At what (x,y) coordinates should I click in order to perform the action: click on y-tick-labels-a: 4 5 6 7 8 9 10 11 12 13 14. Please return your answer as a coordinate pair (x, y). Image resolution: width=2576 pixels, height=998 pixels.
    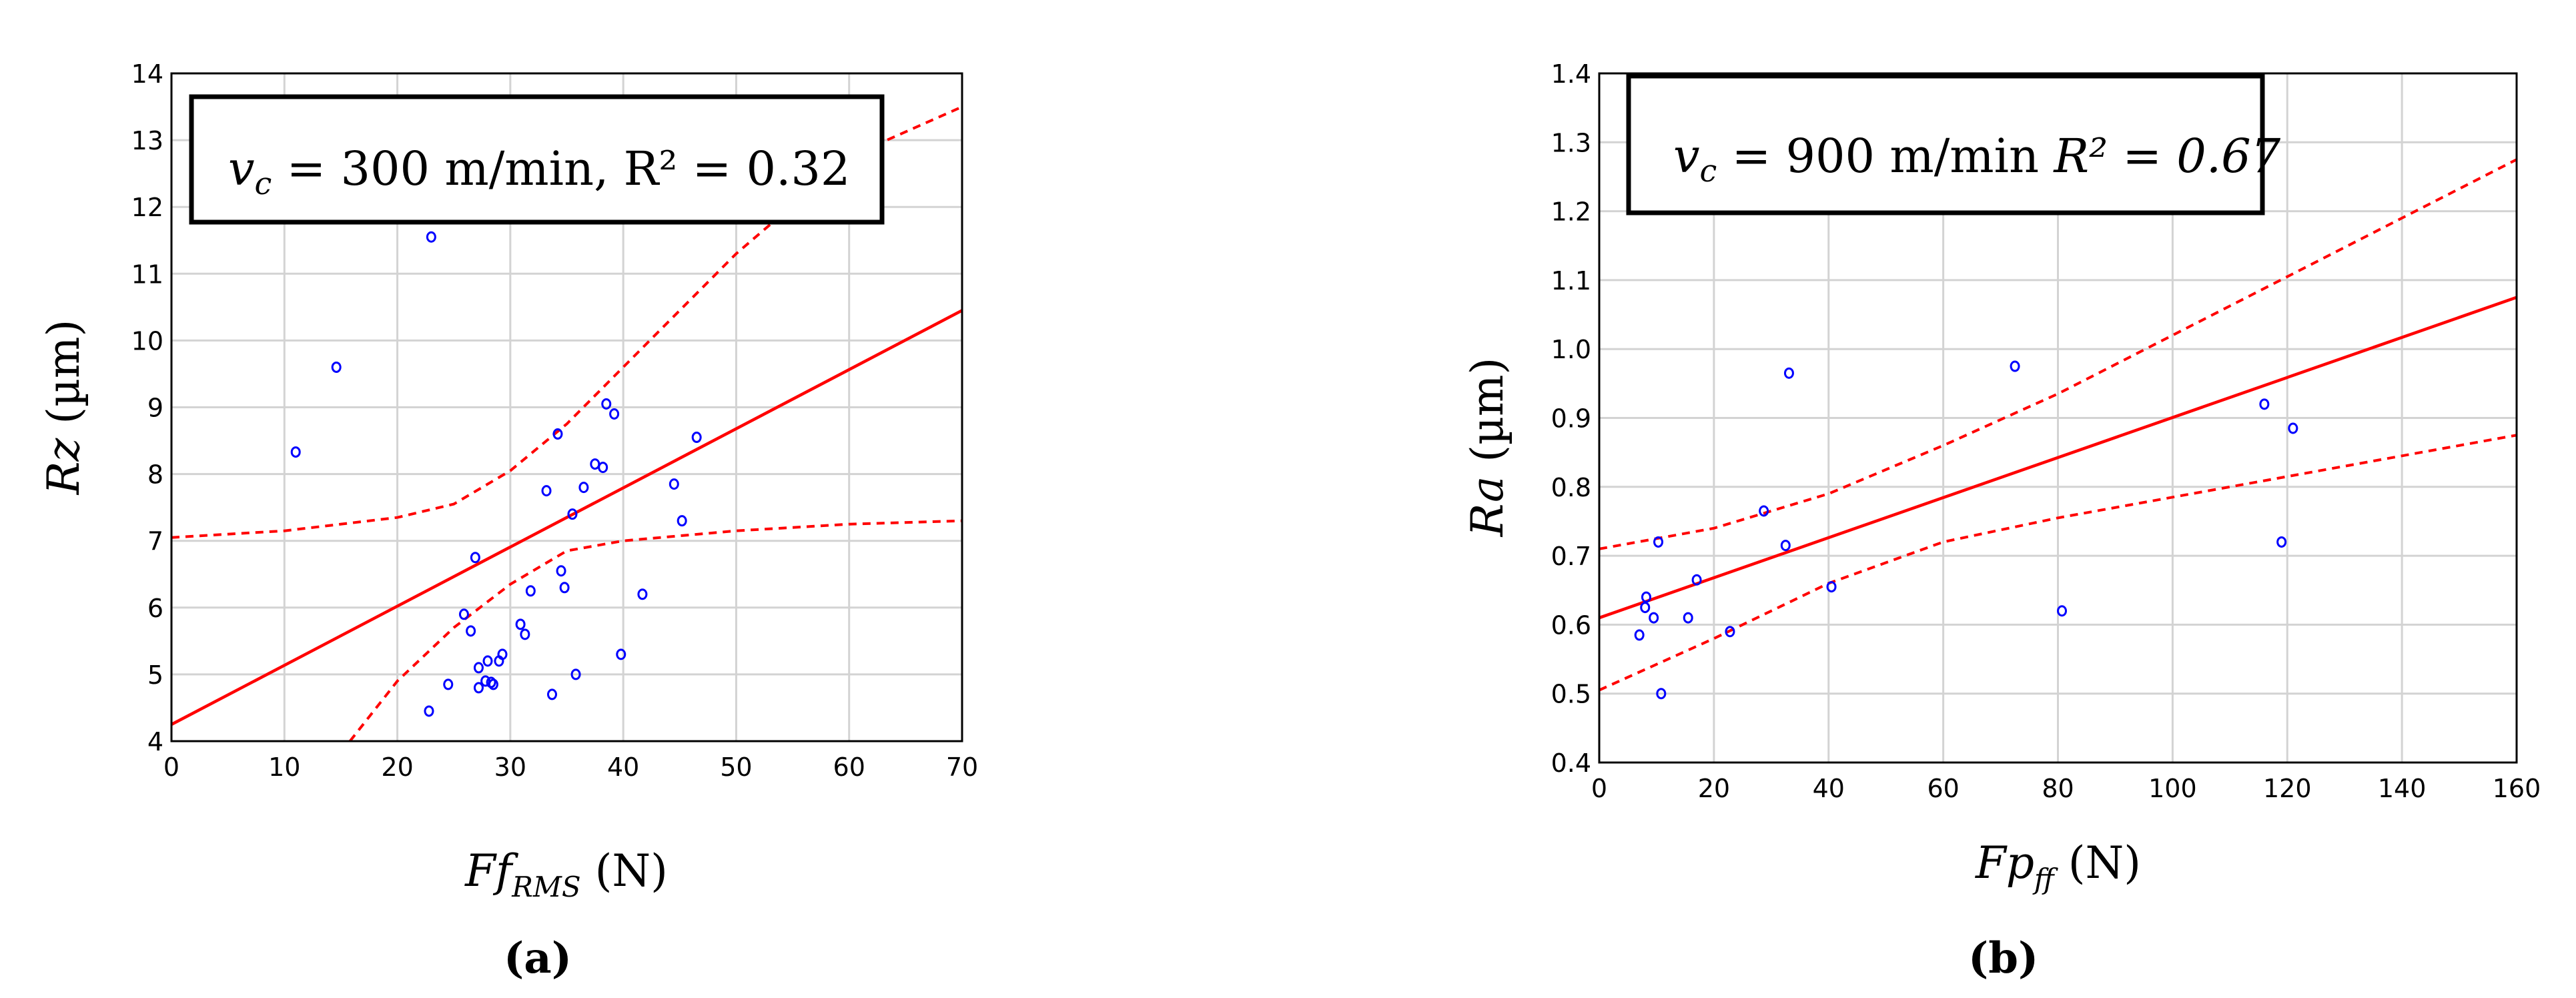
    Looking at the image, I should click on (147, 408).